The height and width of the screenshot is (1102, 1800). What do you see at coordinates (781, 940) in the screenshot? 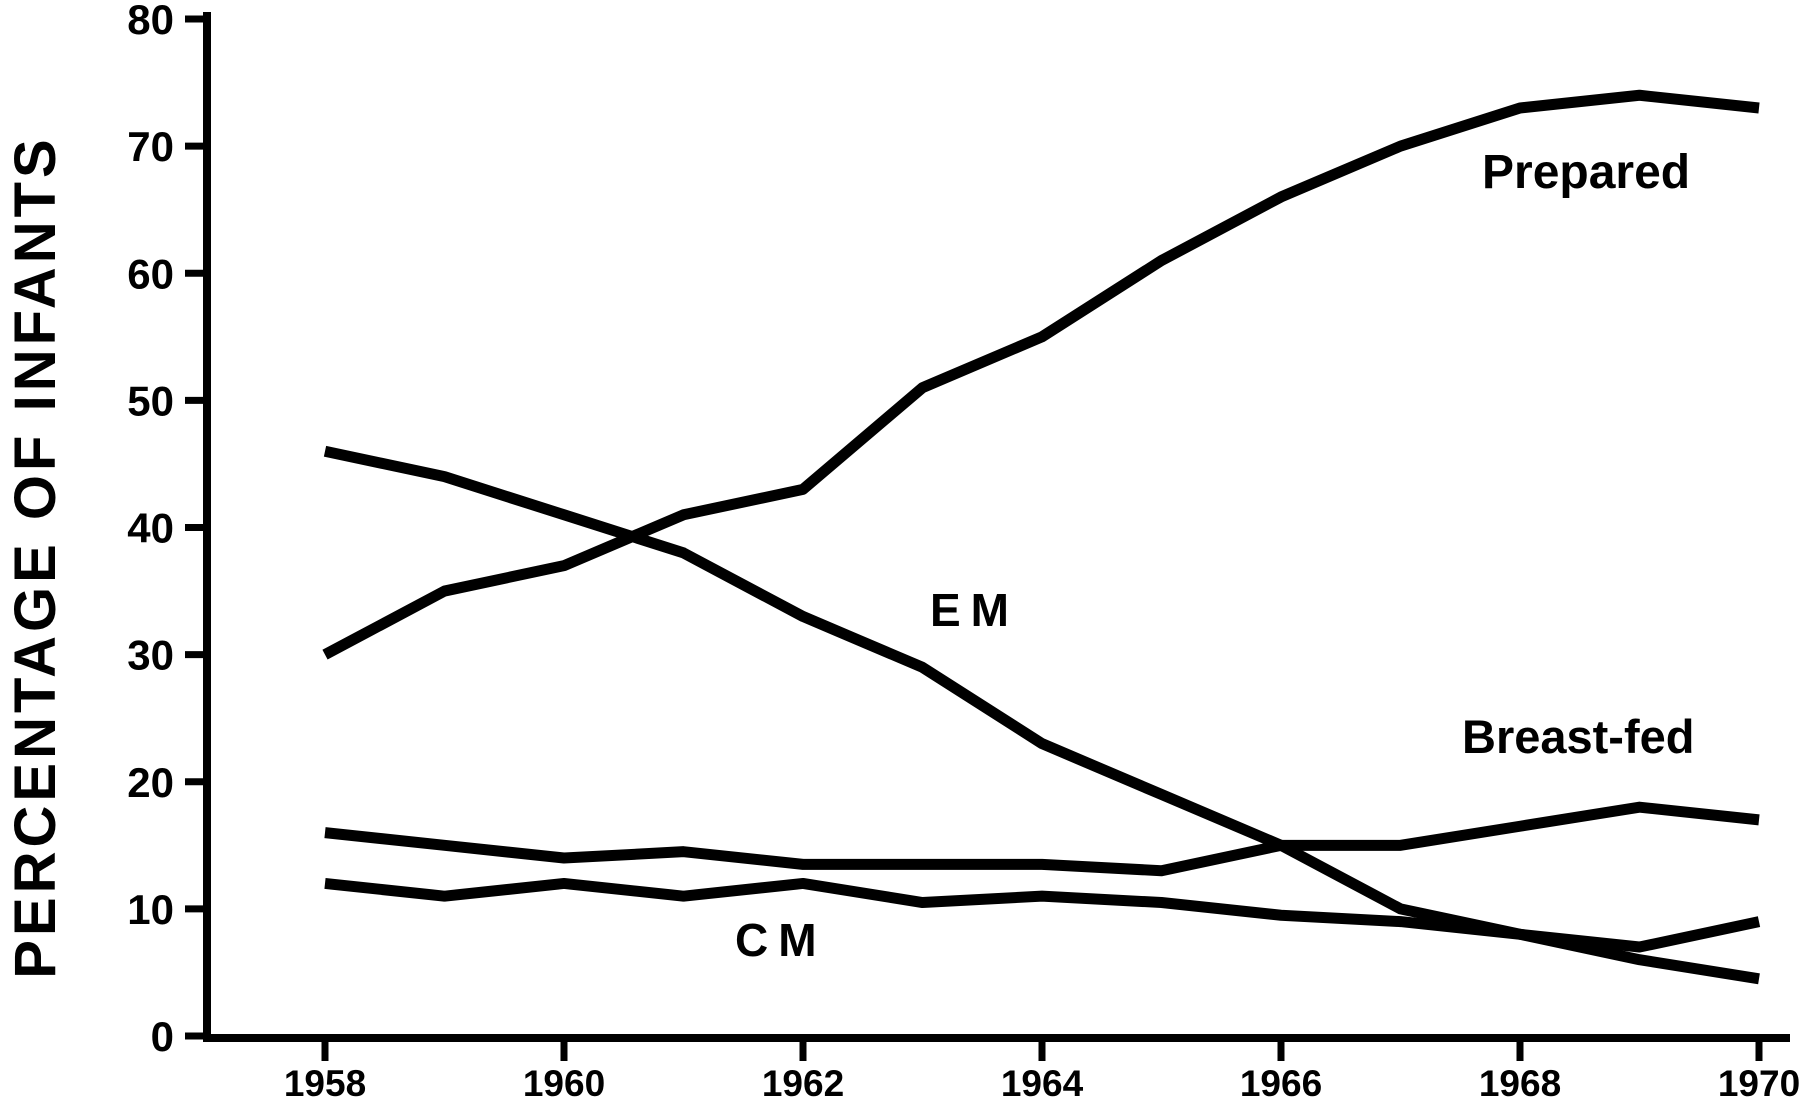
I see `series-label-cm: CM` at bounding box center [781, 940].